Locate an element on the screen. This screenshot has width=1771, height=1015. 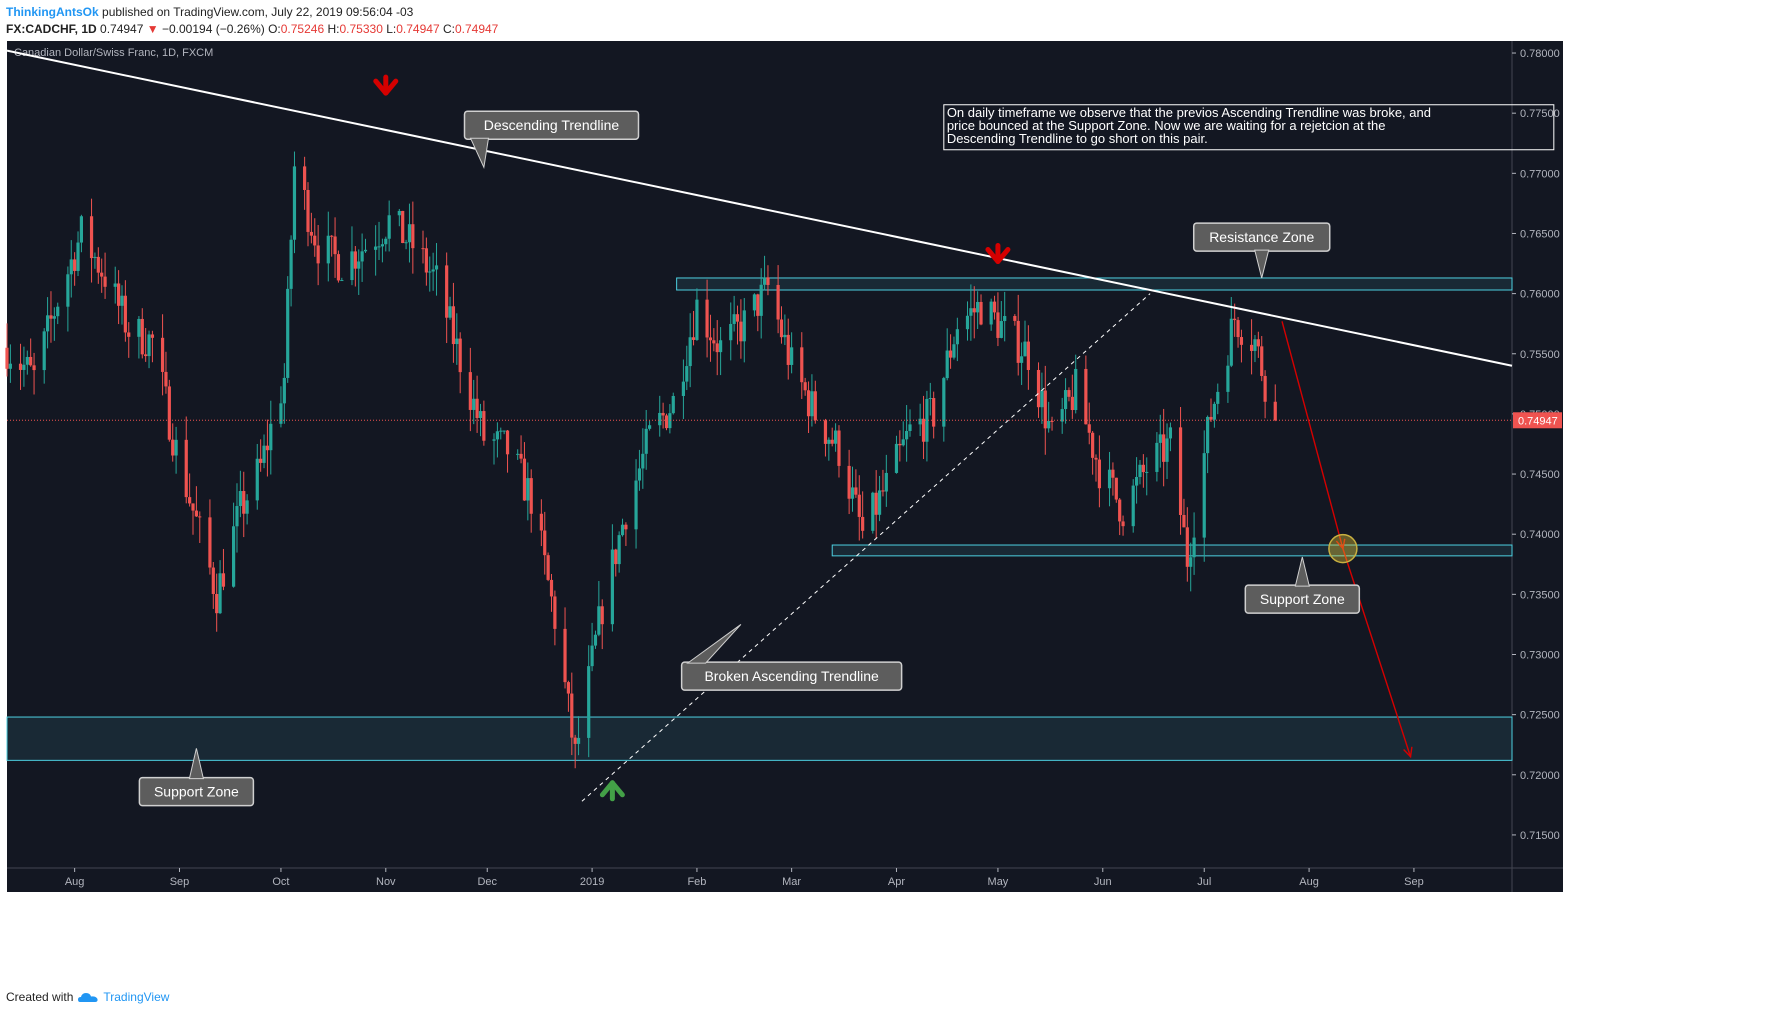
author-link: ThinkingAntsOk is located at coordinates (52, 12).